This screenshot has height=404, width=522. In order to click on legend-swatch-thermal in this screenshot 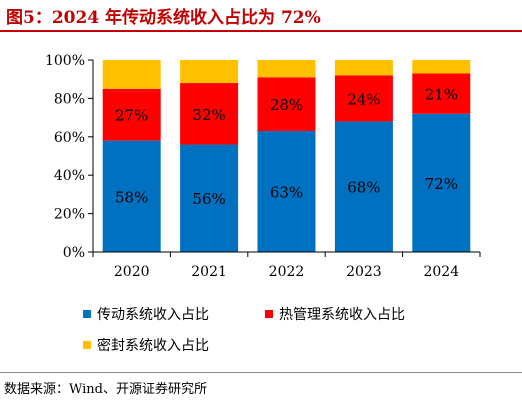, I will do `click(269, 314)`.